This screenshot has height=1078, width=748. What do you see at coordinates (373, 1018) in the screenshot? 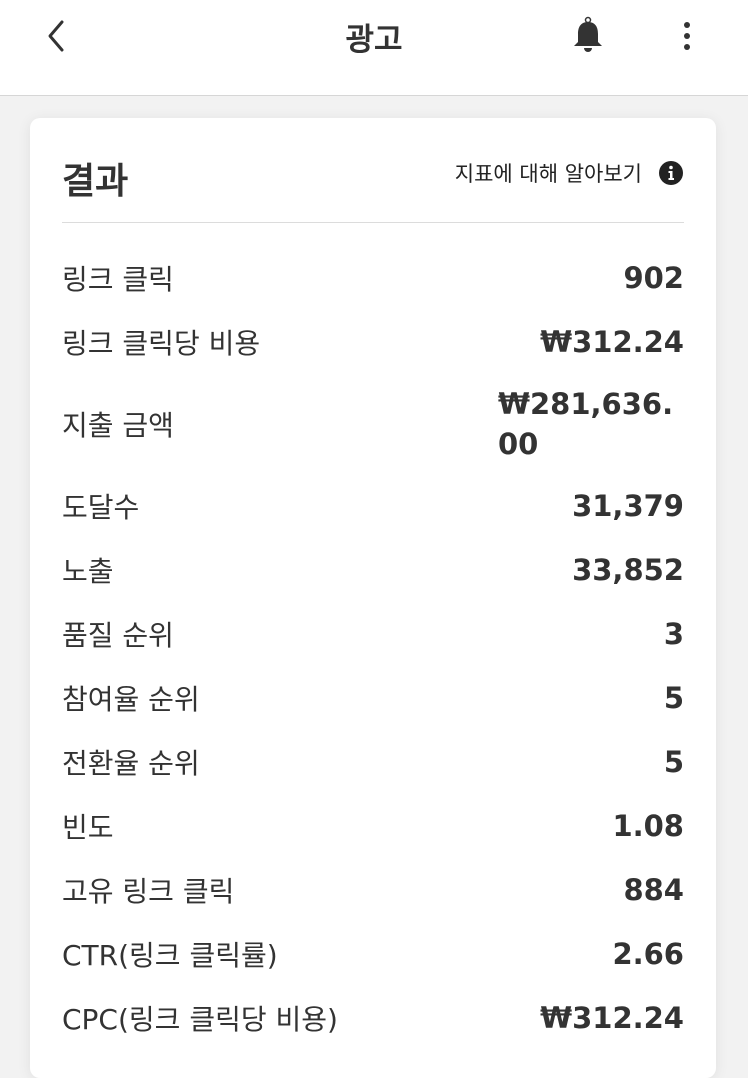
I see `metric-row: CPC(링크 클릭당 비용) ₩312.24` at bounding box center [373, 1018].